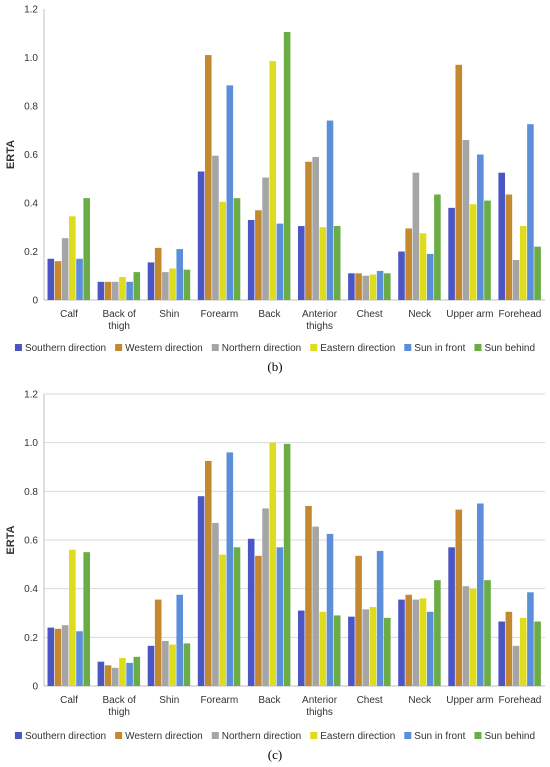 The width and height of the screenshot is (550, 767). Describe the element at coordinates (275, 754) in the screenshot. I see `panel-c-caption: (c)` at that location.